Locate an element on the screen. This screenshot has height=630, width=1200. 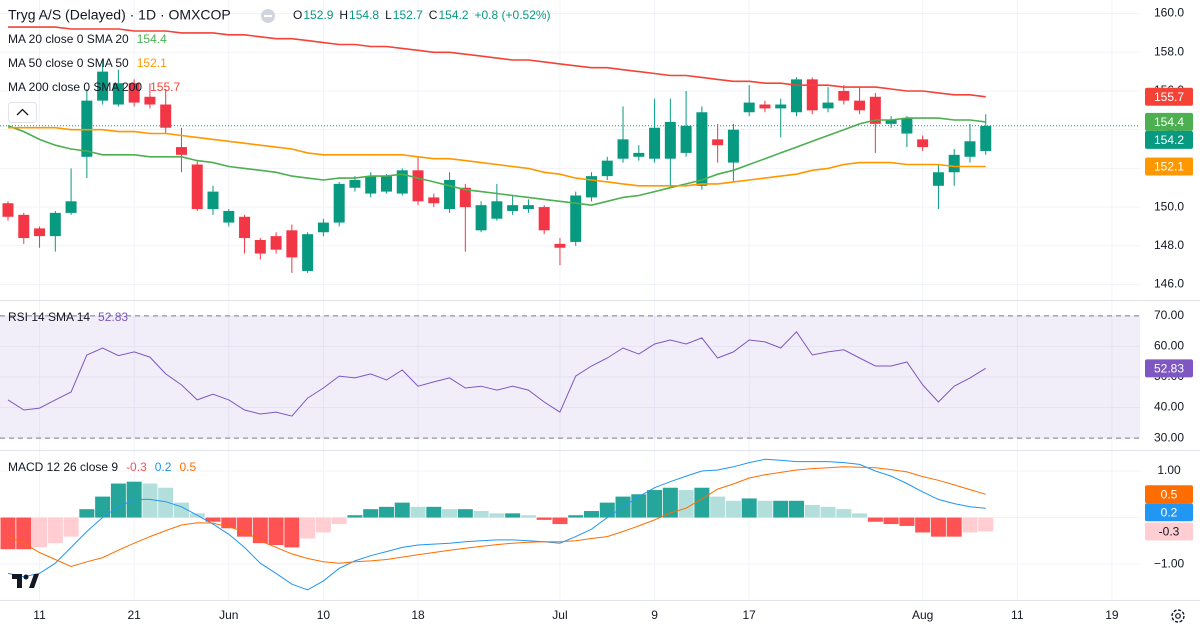
y-tick-label: 146.0 is located at coordinates (1169, 284).